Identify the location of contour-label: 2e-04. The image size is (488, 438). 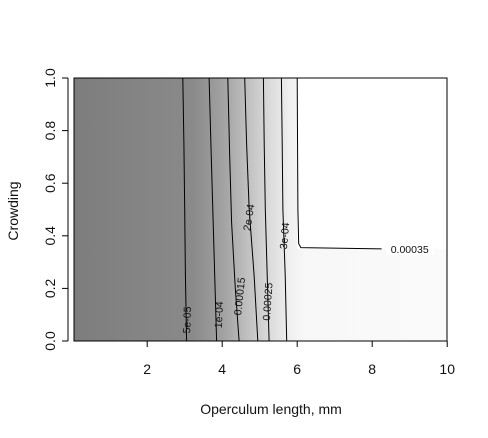
(249, 217).